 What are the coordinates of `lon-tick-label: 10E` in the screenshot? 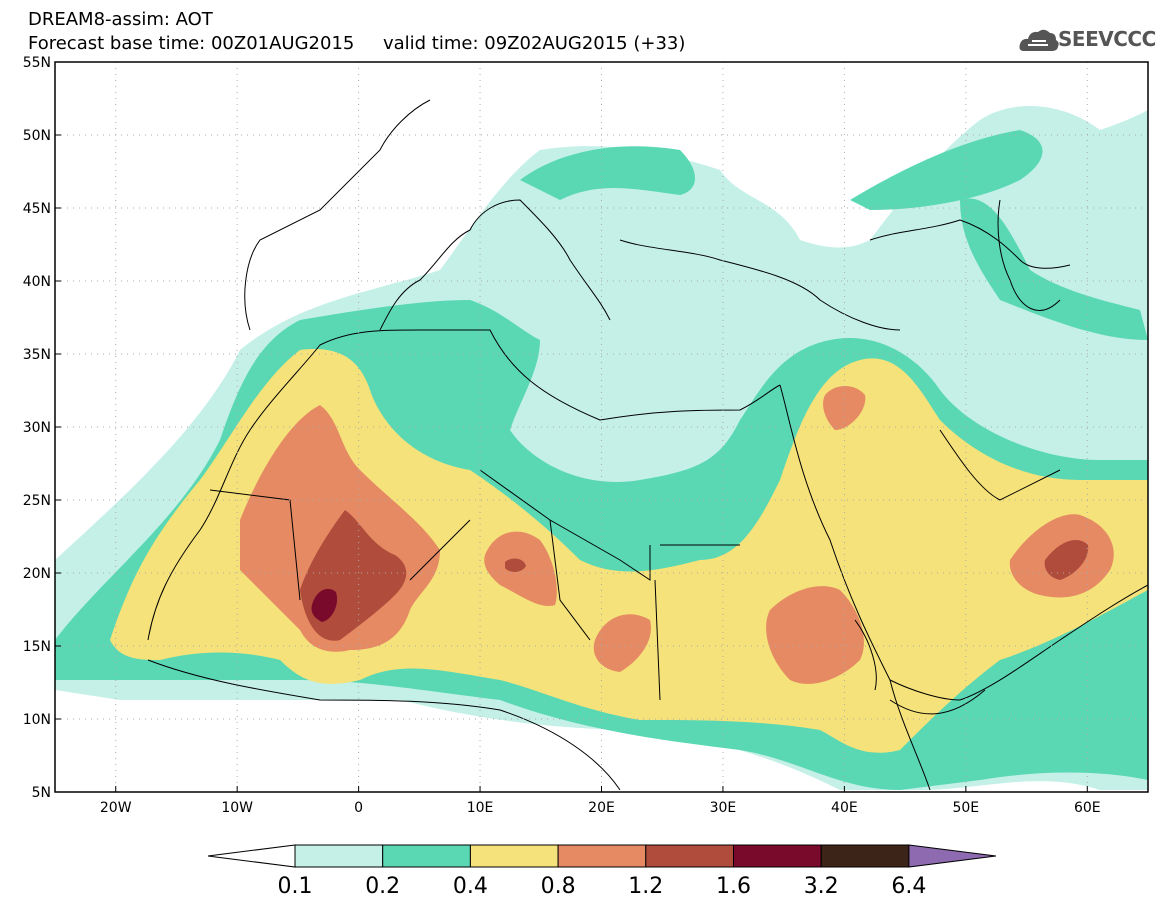 It's located at (480, 808).